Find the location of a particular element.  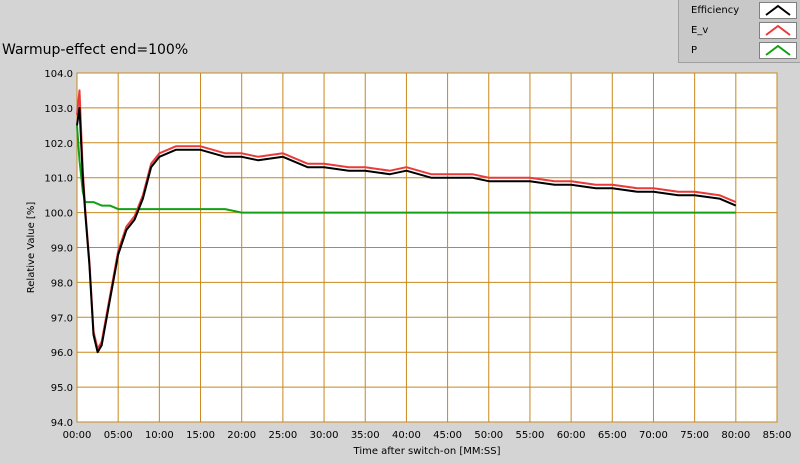

y-tick-label: 104.0 is located at coordinates (58, 74).